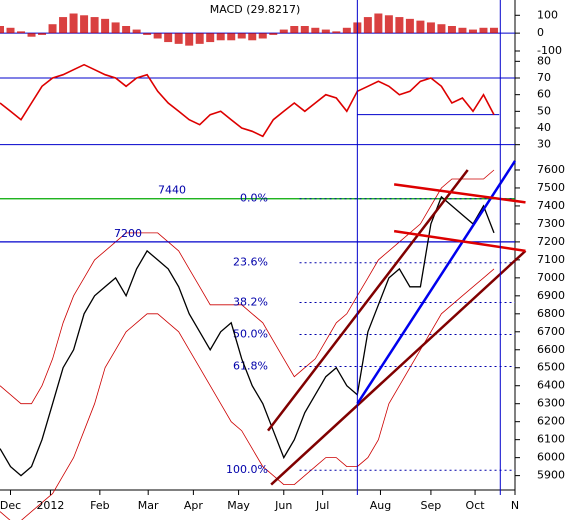 Image resolution: width=577 pixels, height=520 pixels. Describe the element at coordinates (128, 233) in the screenshot. I see `level-label: 7200` at that location.